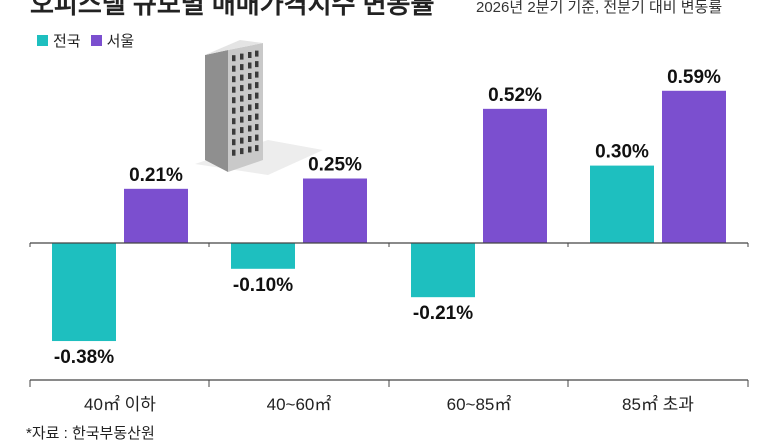 Image resolution: width=777 pixels, height=443 pixels. Describe the element at coordinates (694, 77) in the screenshot. I see `value-label-seoul-4: 0.59%` at that location.